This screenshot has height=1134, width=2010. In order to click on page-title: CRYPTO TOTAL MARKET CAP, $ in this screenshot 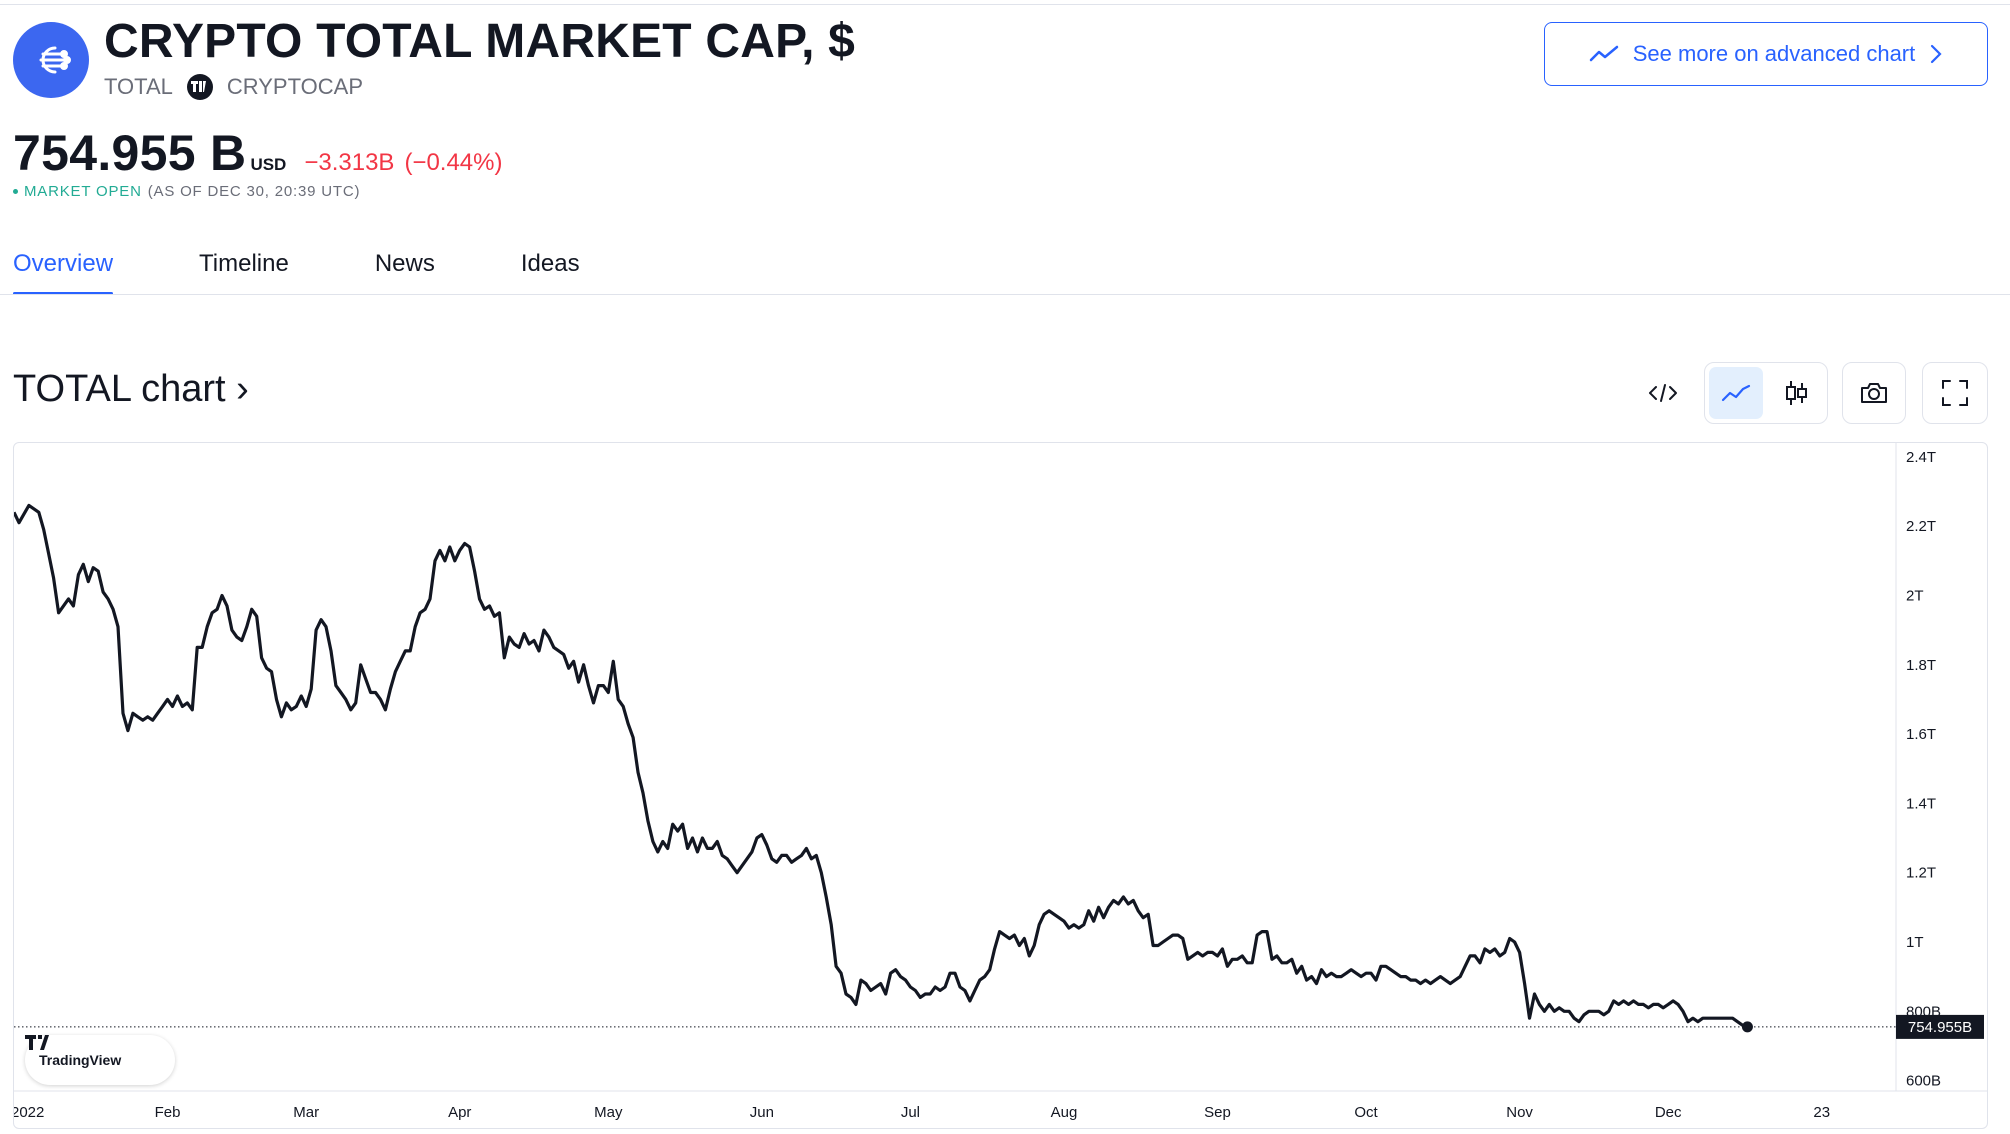, I will do `click(480, 41)`.